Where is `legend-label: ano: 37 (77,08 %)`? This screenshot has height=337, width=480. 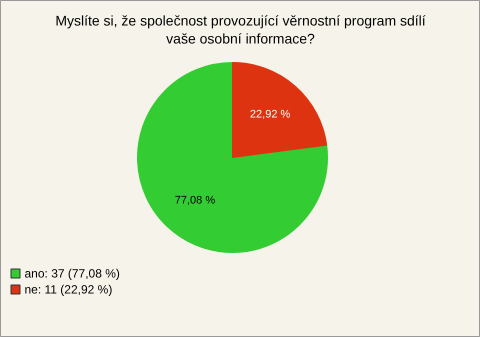 legend-label: ano: 37 (77,08 %) is located at coordinates (72, 273).